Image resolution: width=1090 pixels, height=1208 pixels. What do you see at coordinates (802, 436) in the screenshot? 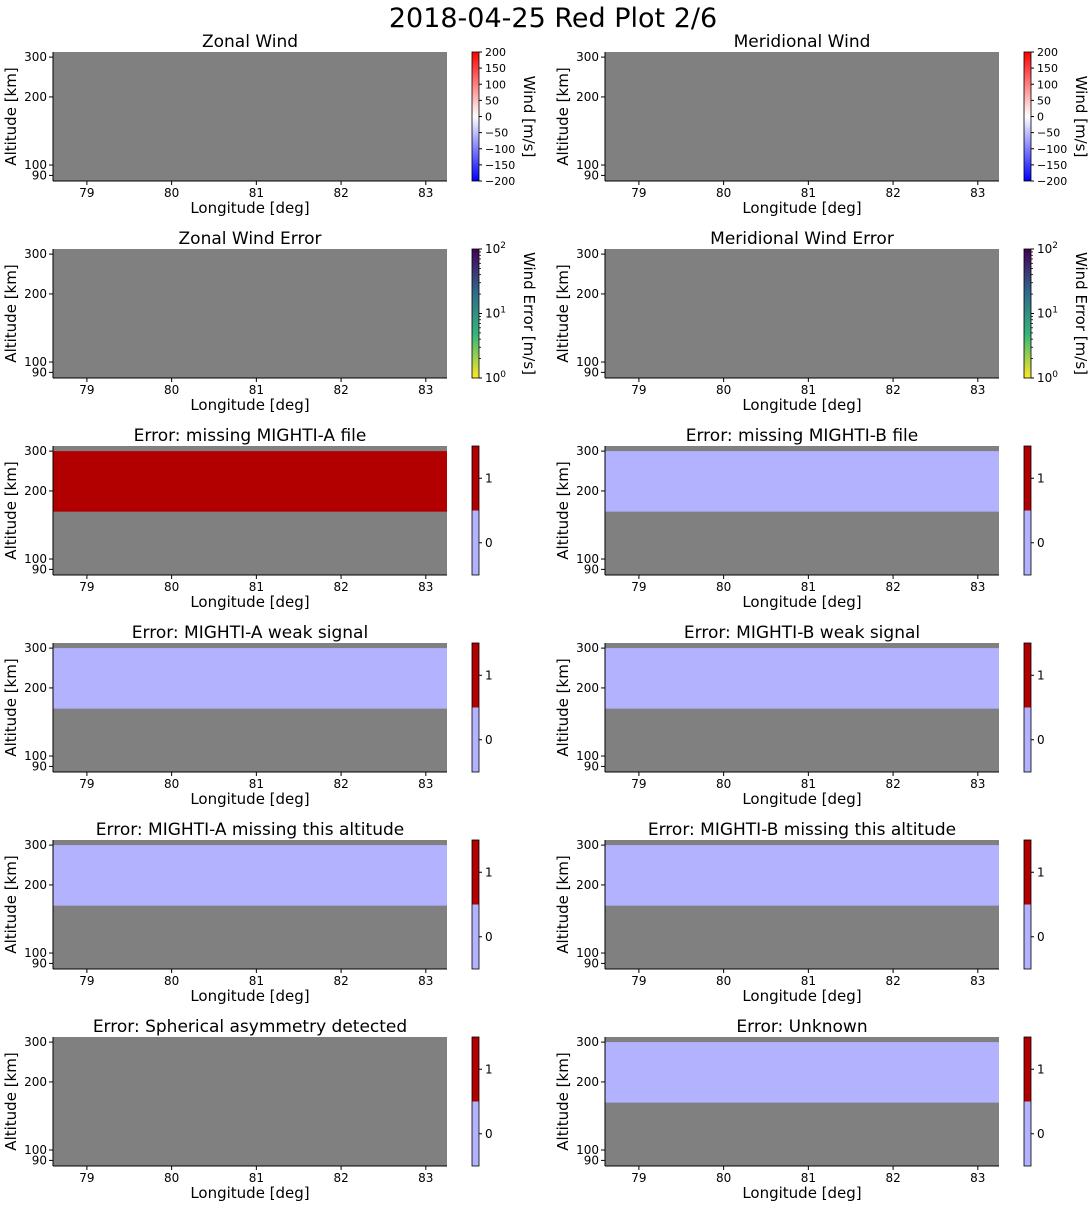
I see `panel-title: Error: missing MIGHTI-B file` at bounding box center [802, 436].